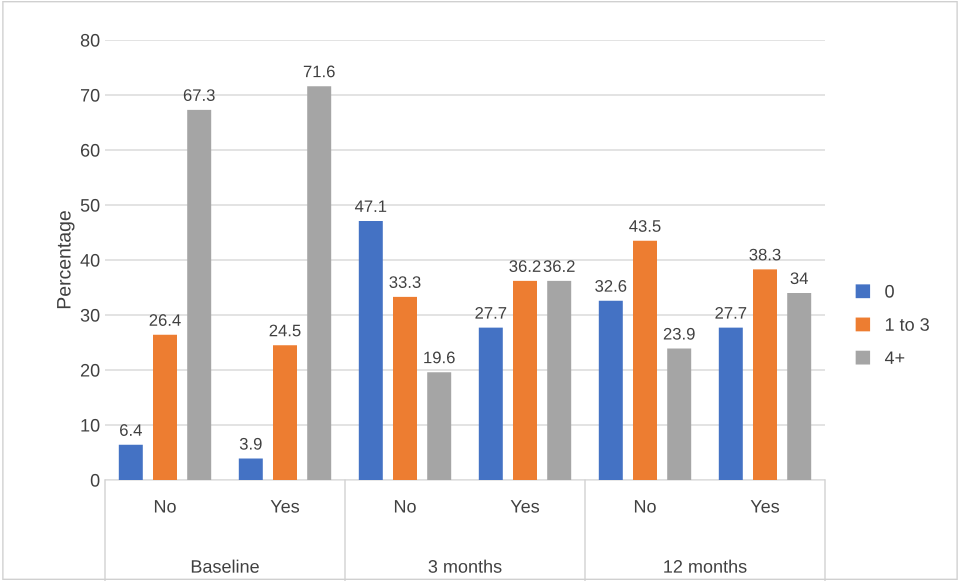  Describe the element at coordinates (319, 72) in the screenshot. I see `data-label: 71.6` at that location.